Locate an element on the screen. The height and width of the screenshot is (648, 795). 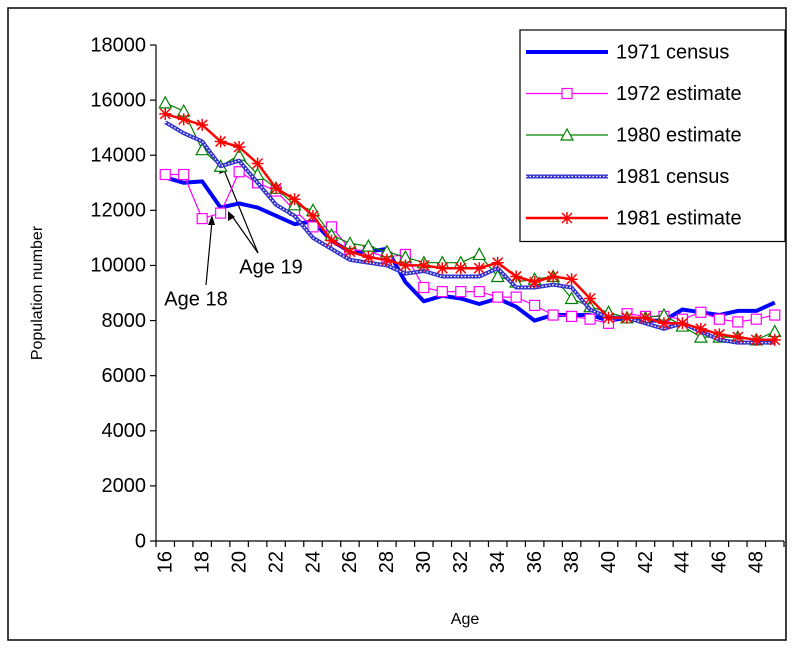
x-tick-label: 46 is located at coordinates (720, 562).